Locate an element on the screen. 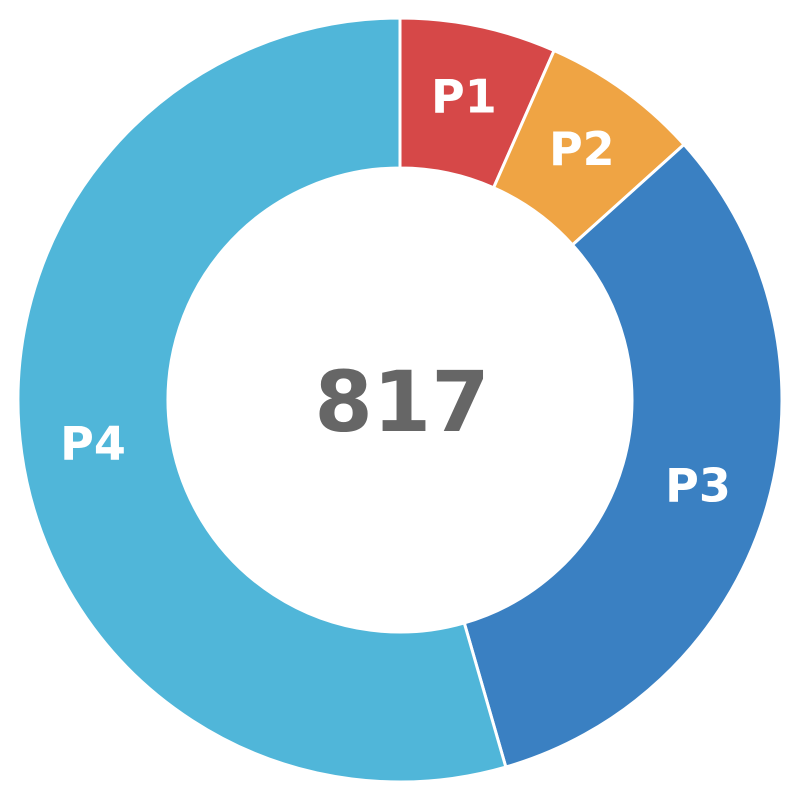  slice-label-p3: P3 is located at coordinates (698, 485).